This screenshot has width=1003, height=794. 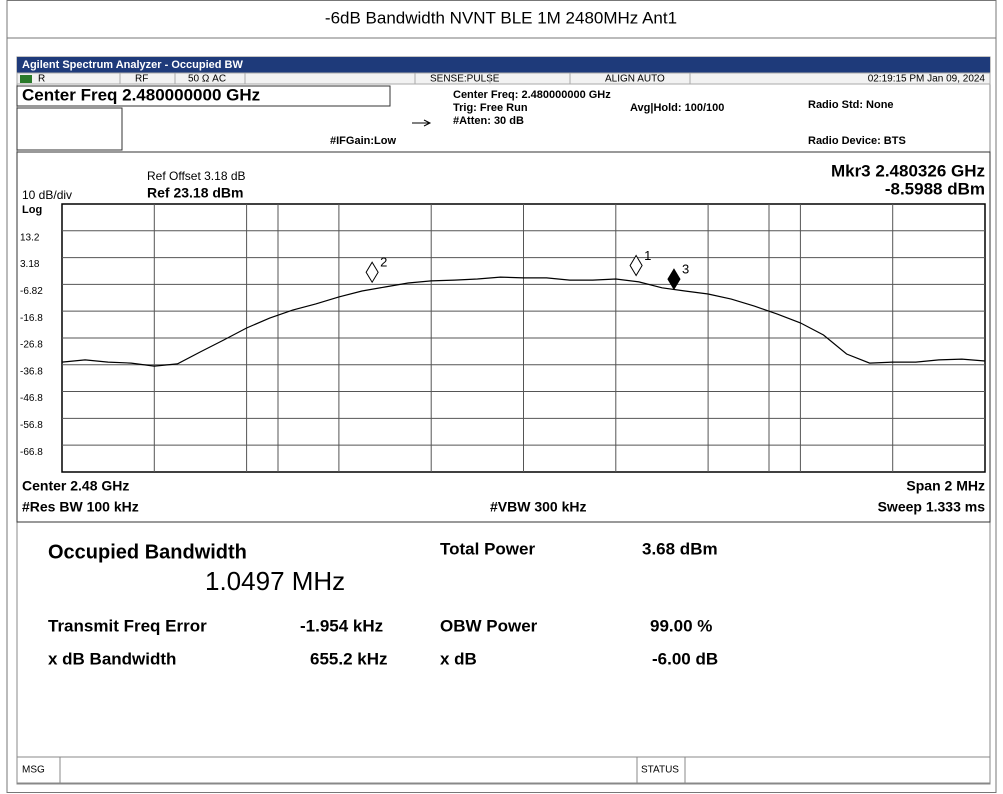 What do you see at coordinates (503, 770) in the screenshot?
I see `status-bar` at bounding box center [503, 770].